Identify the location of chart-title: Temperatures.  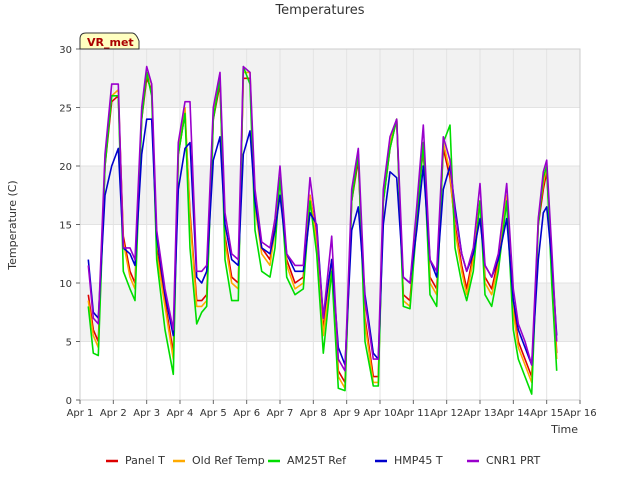
(319, 10).